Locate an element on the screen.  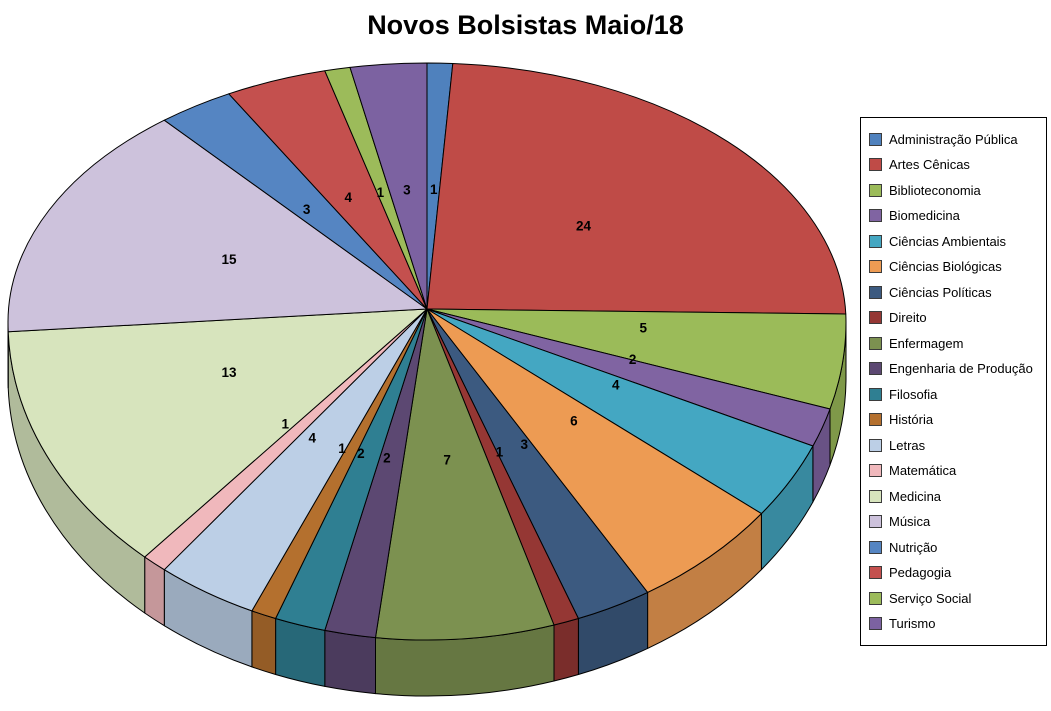
data-label-artes-cenicas: 24 is located at coordinates (584, 226).